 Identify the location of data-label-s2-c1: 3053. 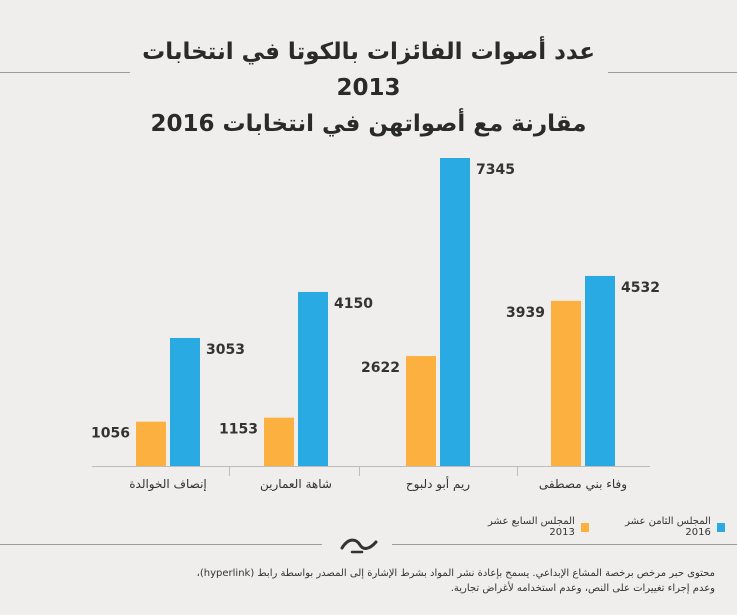
(225, 350).